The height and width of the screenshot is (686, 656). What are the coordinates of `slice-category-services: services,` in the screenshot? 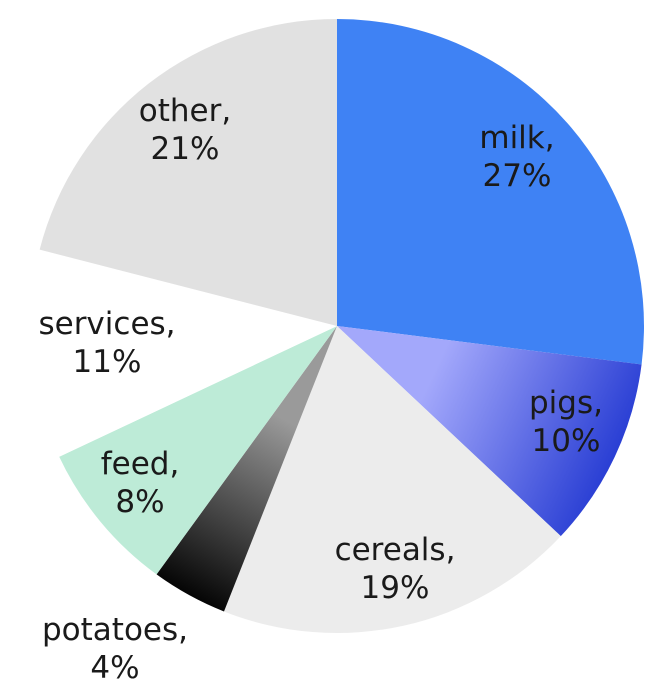 It's located at (106, 324).